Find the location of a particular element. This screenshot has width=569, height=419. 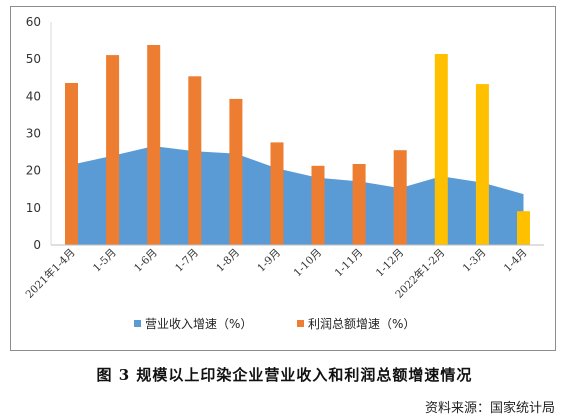

x-tick-label: 1-5月 is located at coordinates (105, 261).